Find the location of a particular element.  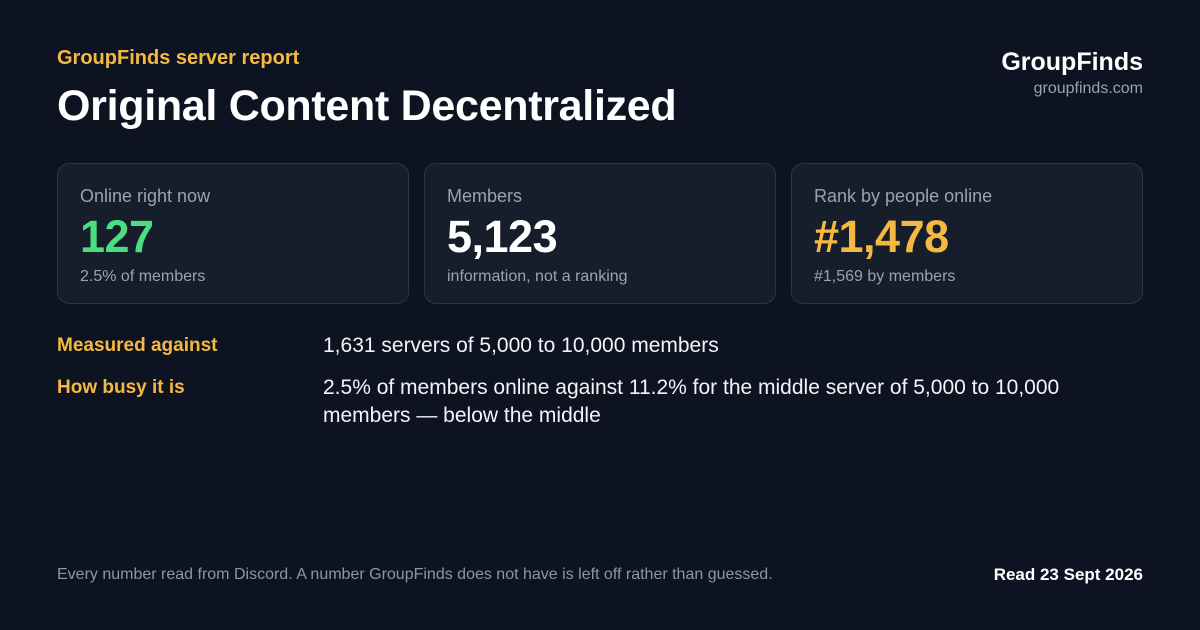

stat-label: Online right now is located at coordinates (145, 196).